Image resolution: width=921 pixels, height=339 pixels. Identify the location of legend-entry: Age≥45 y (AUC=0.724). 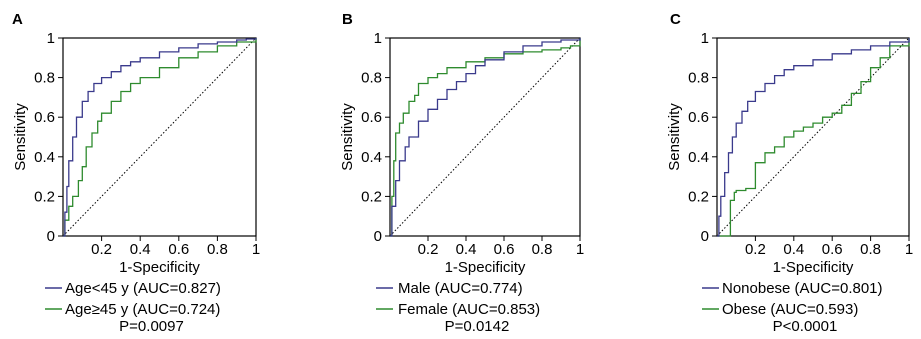
(142, 309).